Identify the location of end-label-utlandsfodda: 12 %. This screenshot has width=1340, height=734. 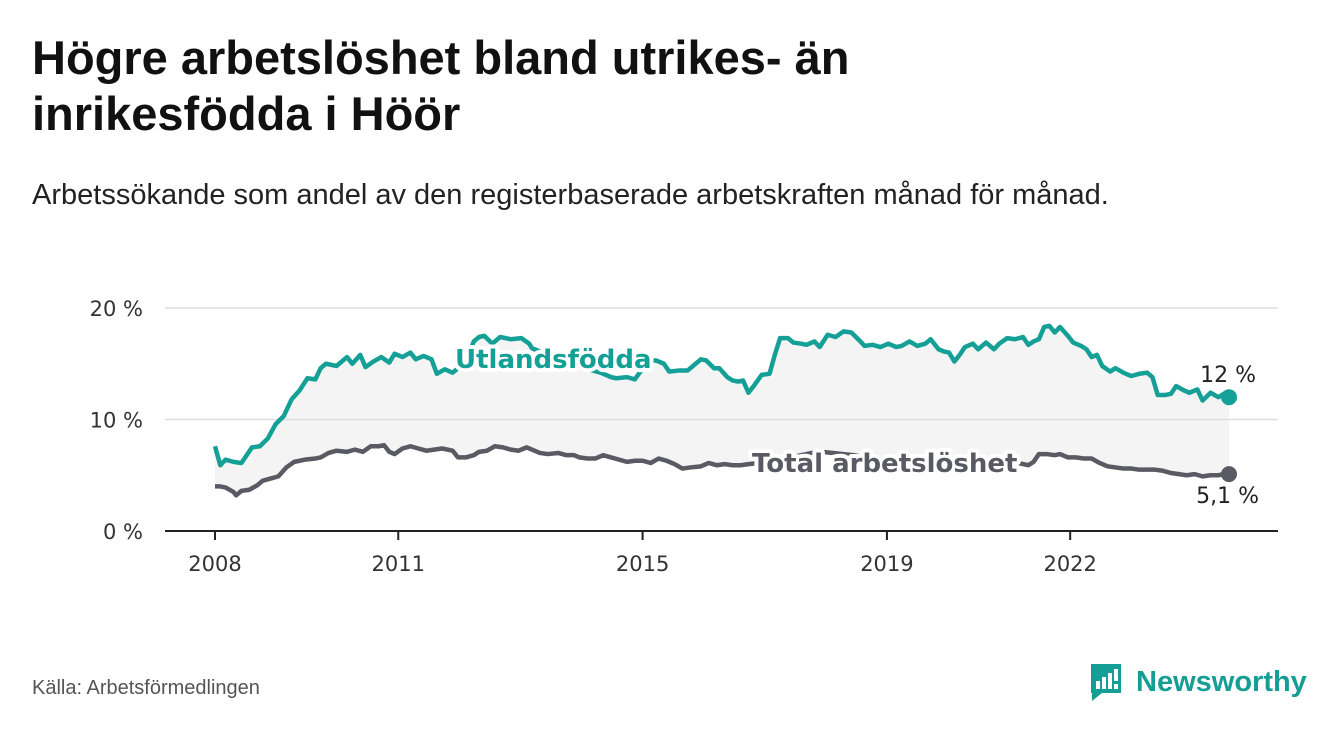
(1228, 375).